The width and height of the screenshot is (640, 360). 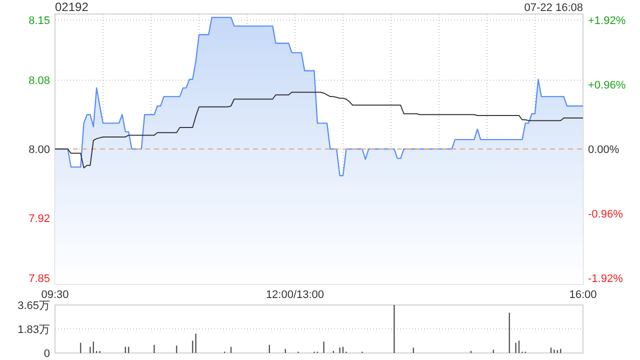 I want to click on chart-title: 02192, so click(x=72, y=7).